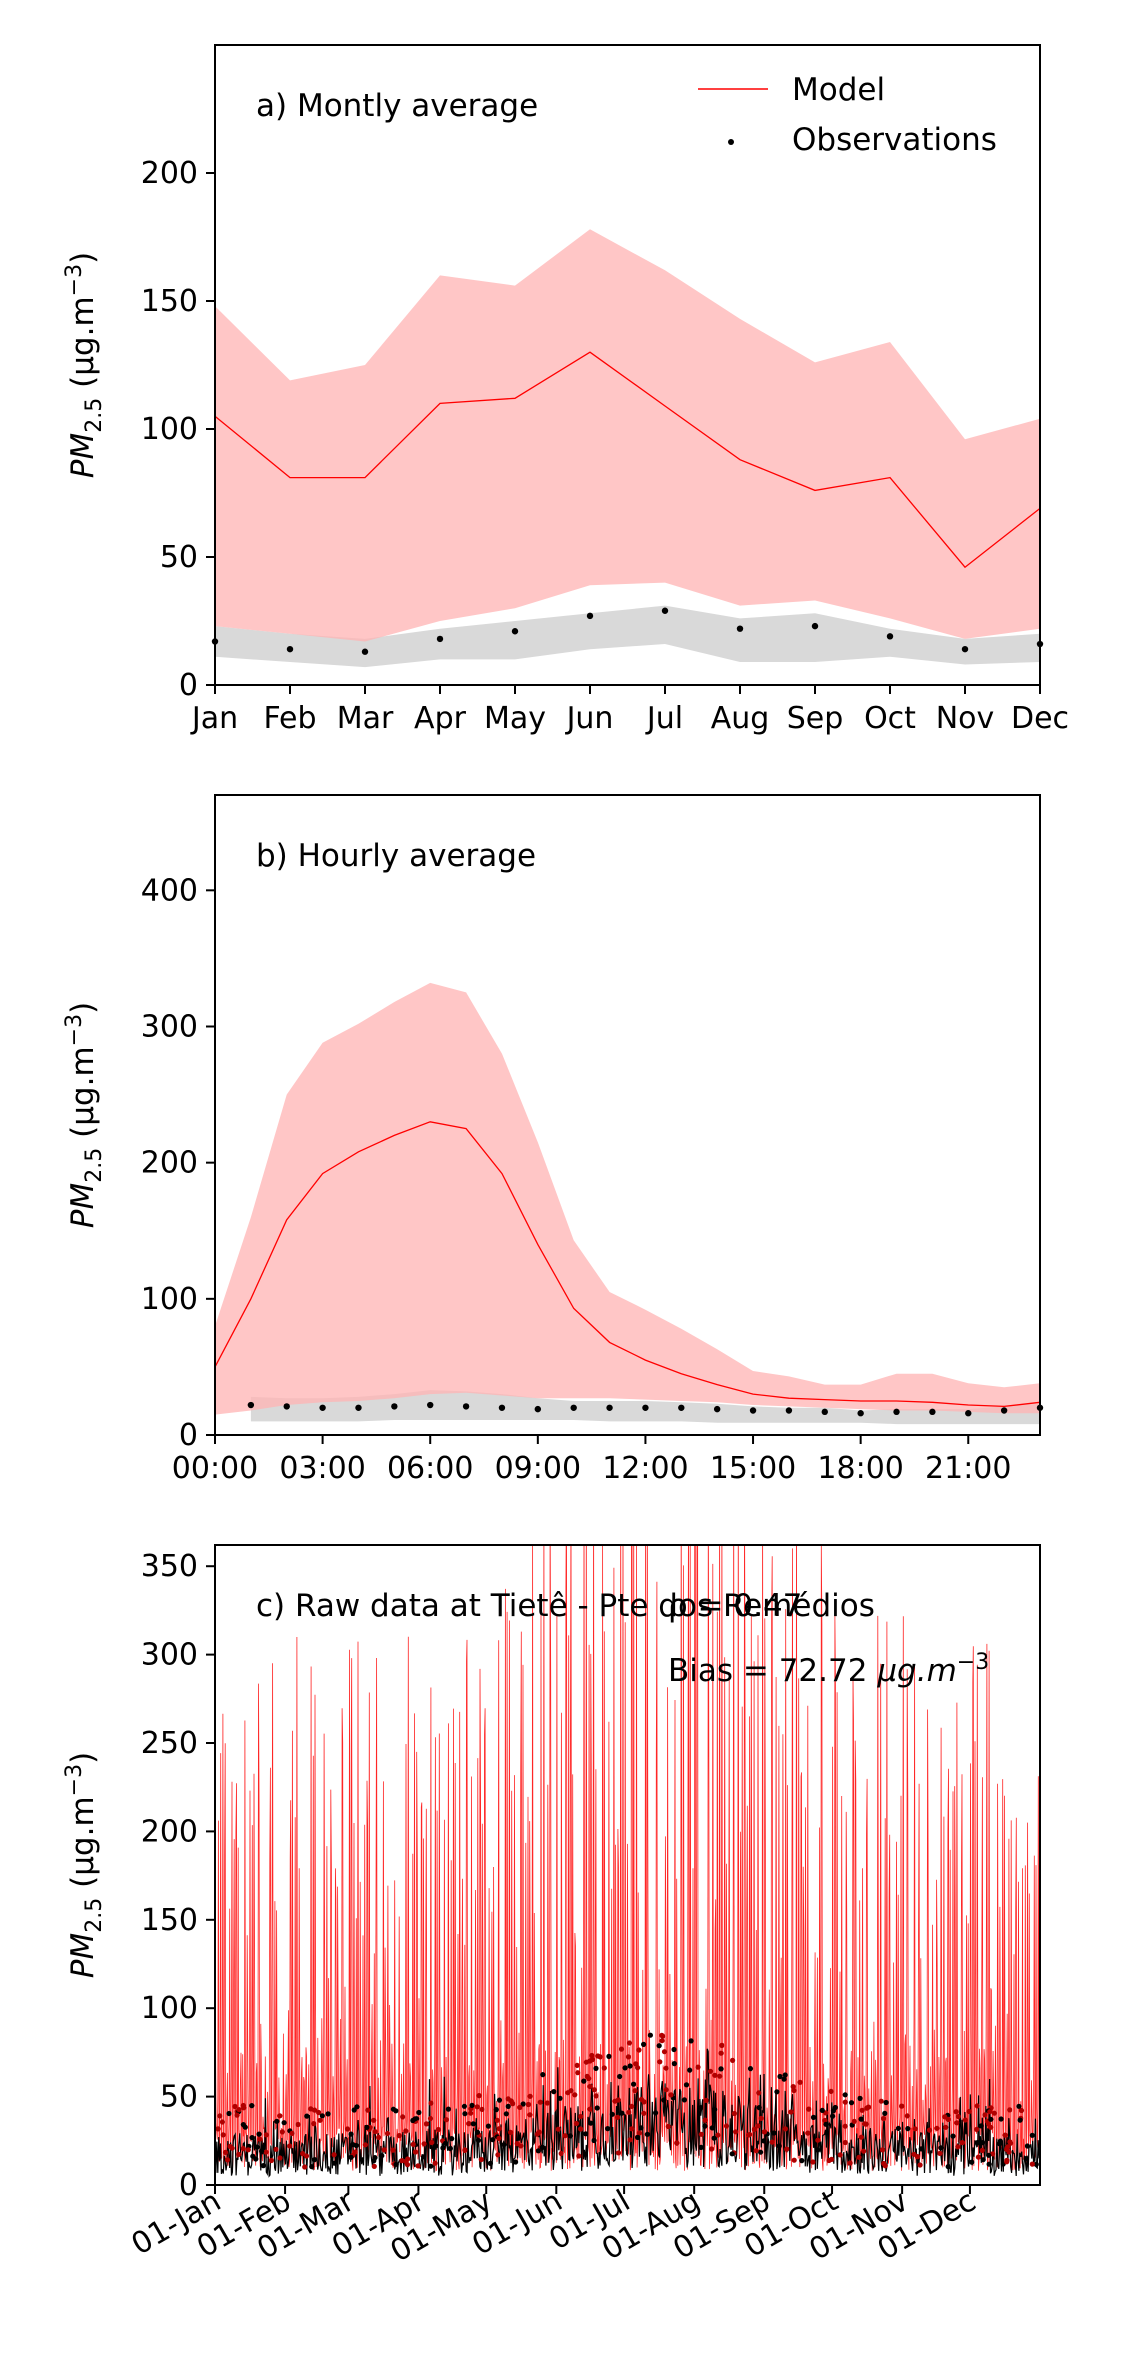 Image resolution: width=1122 pixels, height=2362 pixels. Describe the element at coordinates (890, 718) in the screenshot. I see `panel-a-xtick-label: Oct` at that location.